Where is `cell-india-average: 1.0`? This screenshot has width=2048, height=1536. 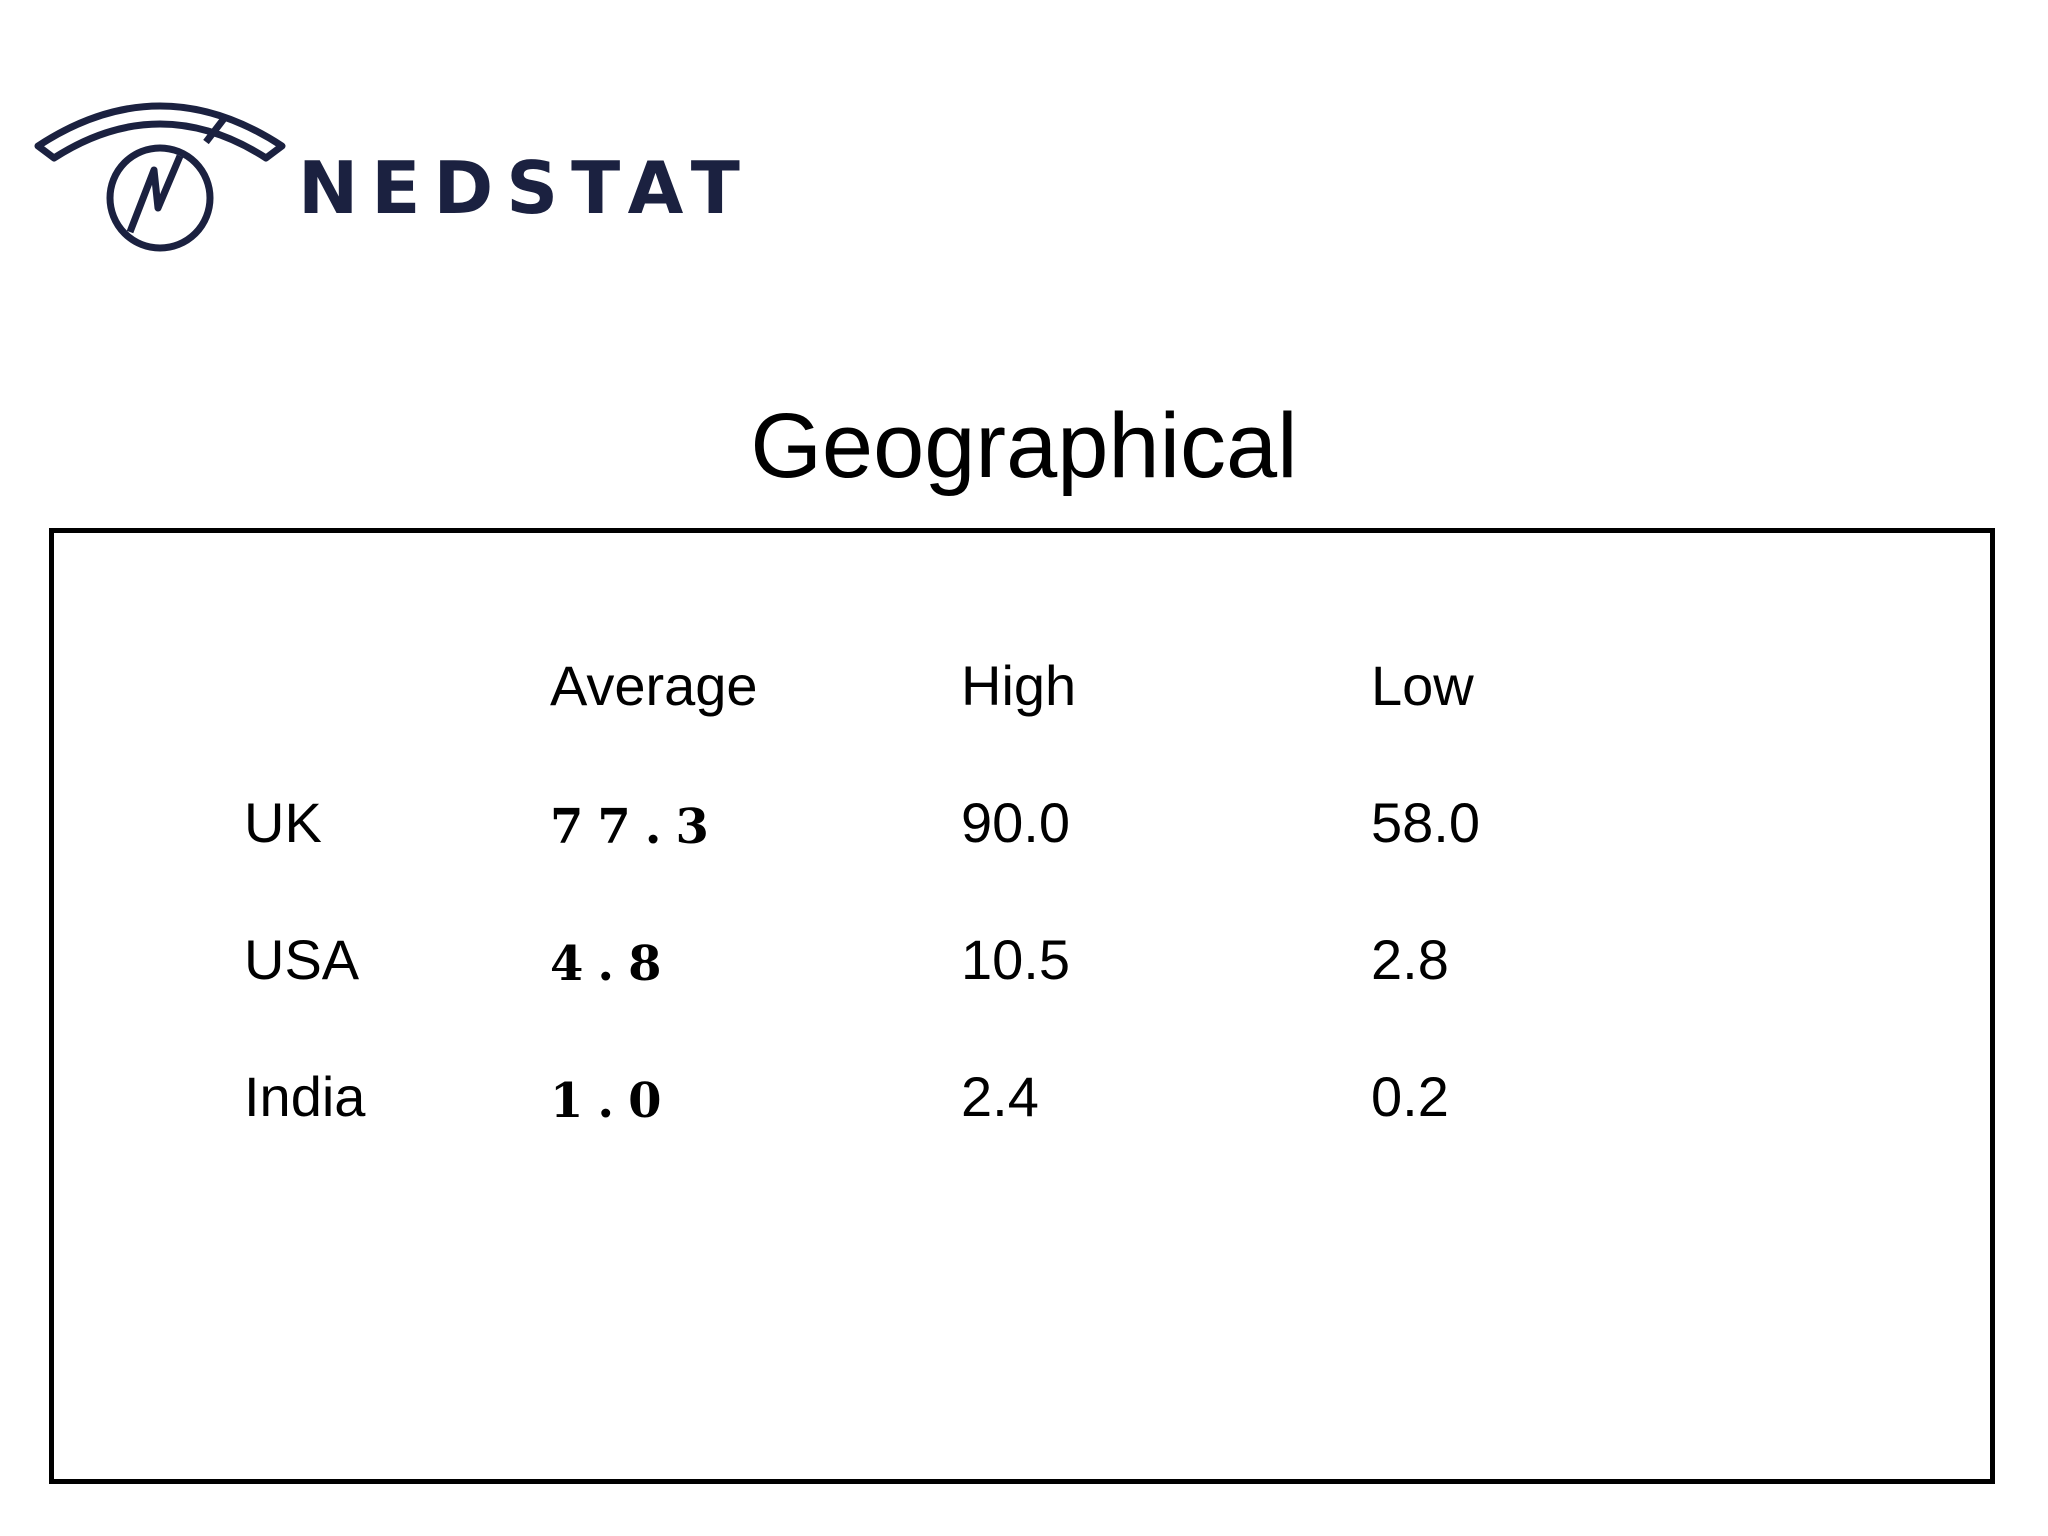 cell-india-average: 1.0 is located at coordinates (613, 1101).